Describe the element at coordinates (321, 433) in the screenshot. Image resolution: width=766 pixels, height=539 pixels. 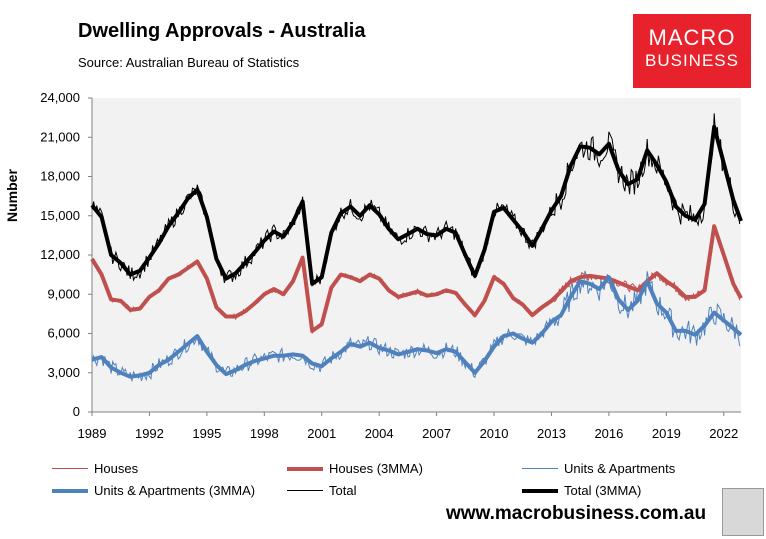
I see `x-tick-label: 2001` at that location.